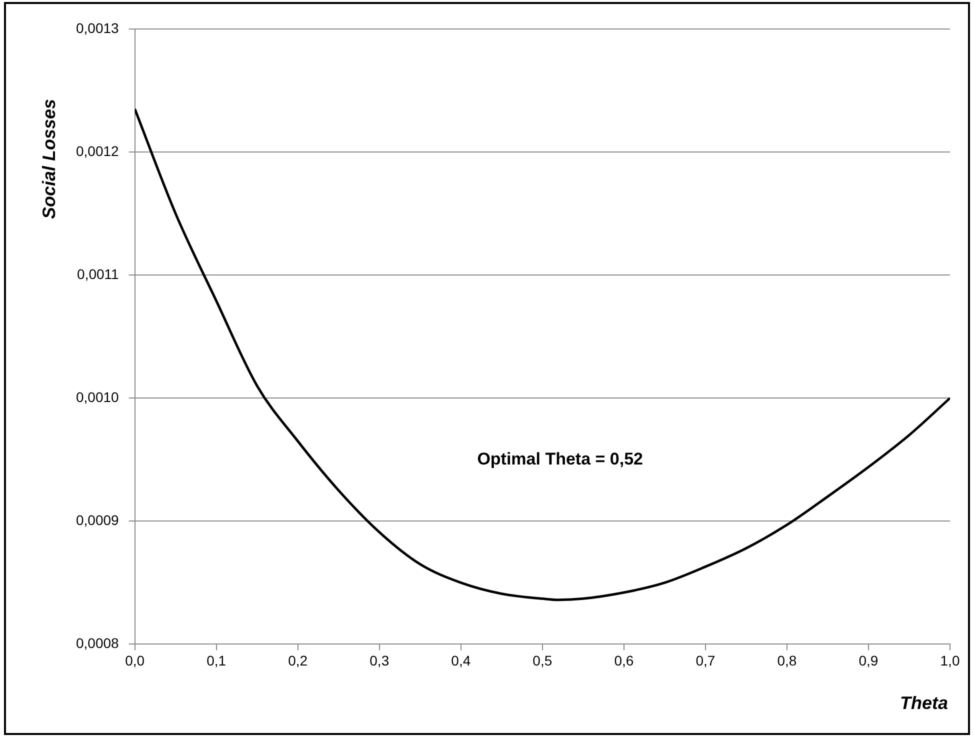 This screenshot has width=974, height=737. What do you see at coordinates (624, 660) in the screenshot?
I see `x-tick-label: 0,6` at bounding box center [624, 660].